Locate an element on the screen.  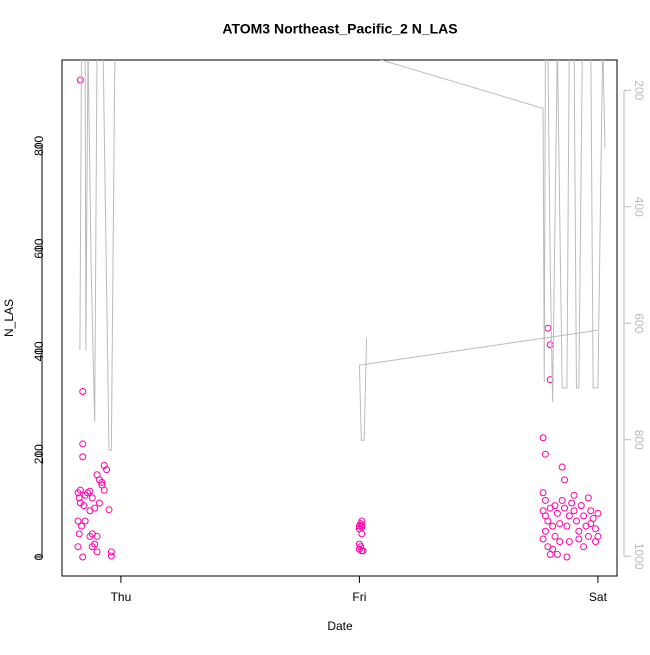
y-tick-label: 800 is located at coordinates (39, 145).